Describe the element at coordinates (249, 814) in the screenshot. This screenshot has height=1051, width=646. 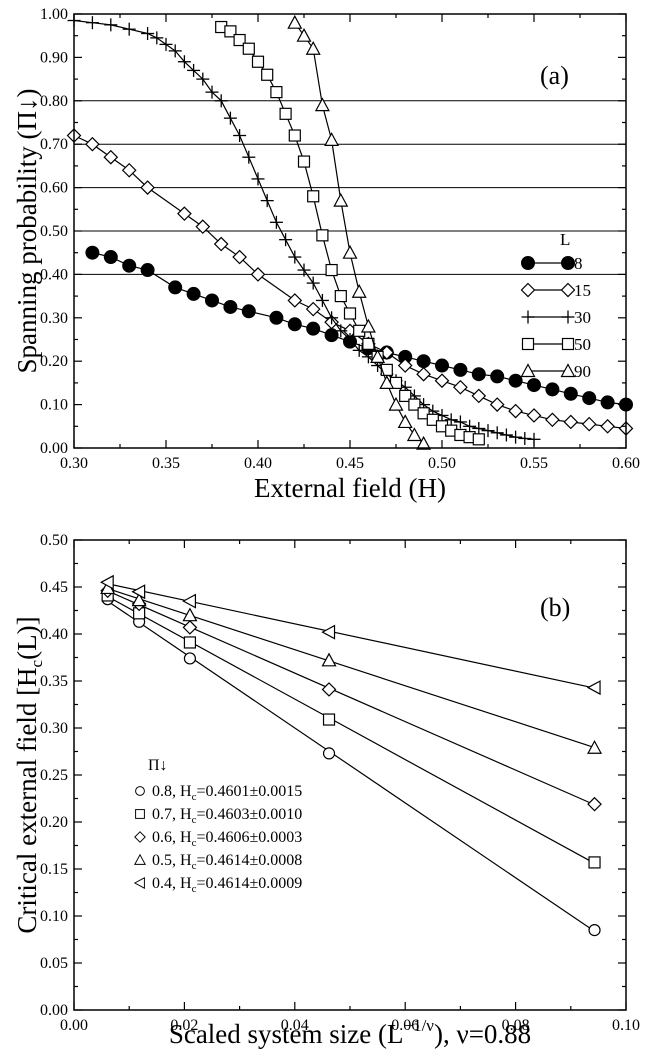
I see `legend-label-tail: =0.4603±0.0010` at that location.